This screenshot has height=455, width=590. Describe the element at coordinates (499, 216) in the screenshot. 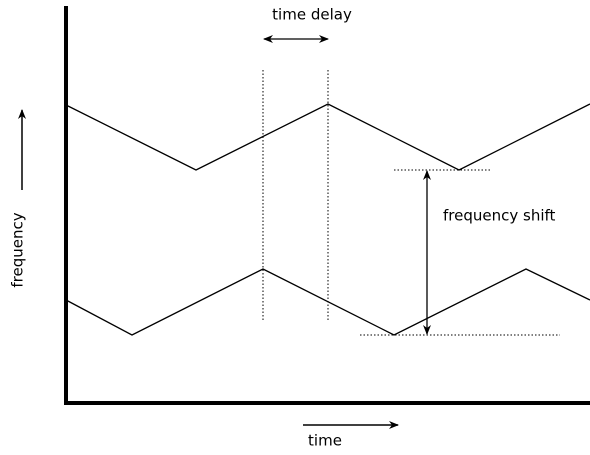

I see `frequency-shift-label: frequency shift` at that location.